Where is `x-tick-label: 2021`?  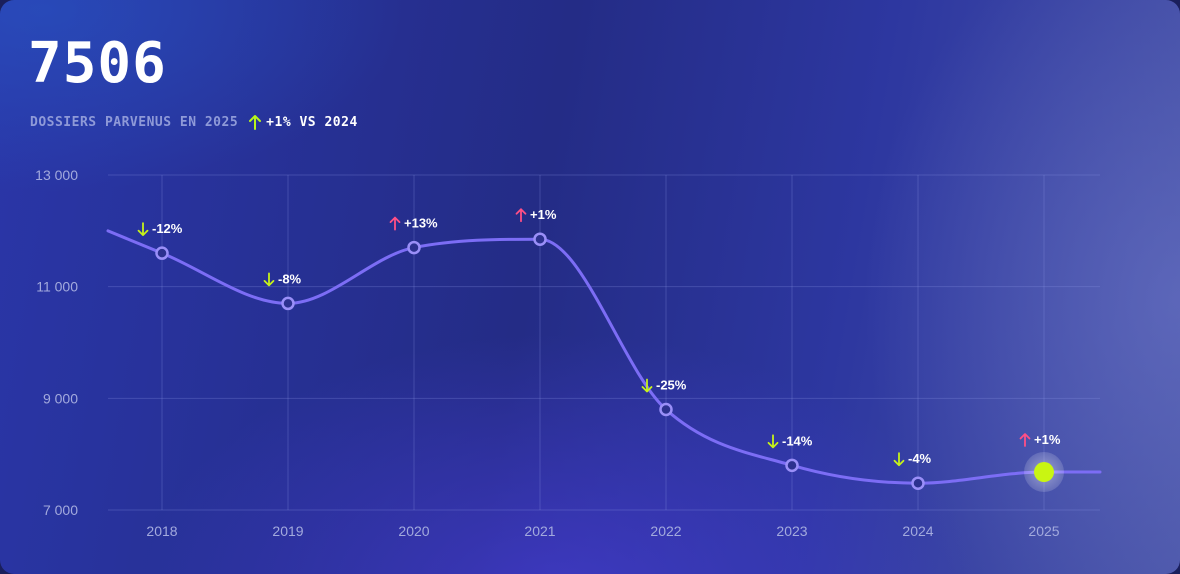
x-tick-label: 2021 is located at coordinates (539, 531).